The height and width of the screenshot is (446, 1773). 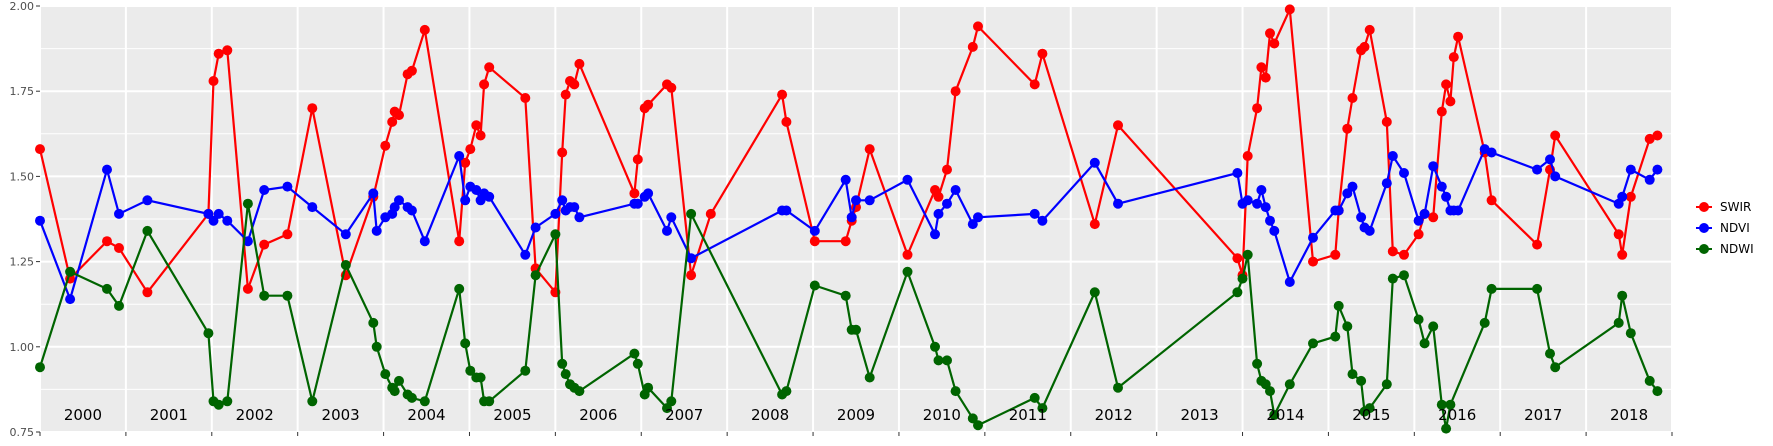 I want to click on year-label: 2004, so click(x=426, y=415).